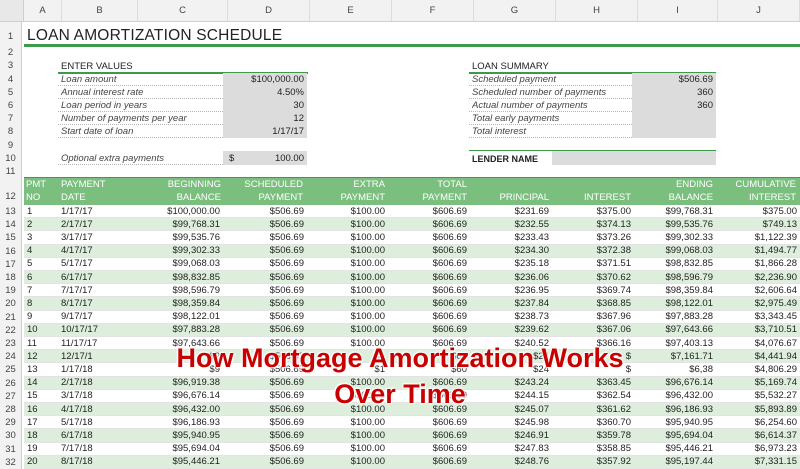 The height and width of the screenshot is (469, 800). Describe the element at coordinates (613, 277) in the screenshot. I see `cell-interest: $370.62` at that location.